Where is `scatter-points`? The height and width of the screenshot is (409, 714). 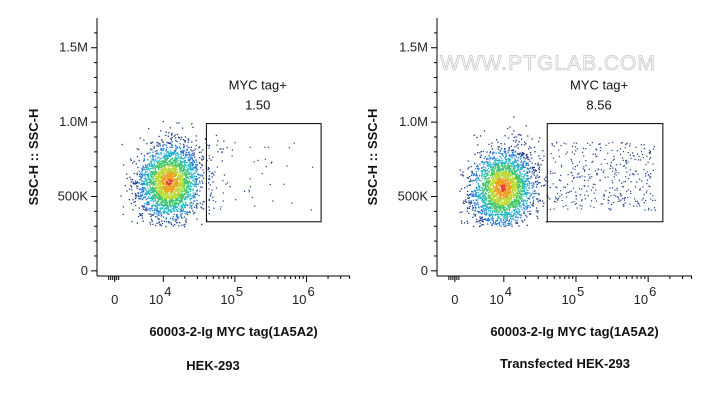 scatter-points is located at coordinates (217, 174).